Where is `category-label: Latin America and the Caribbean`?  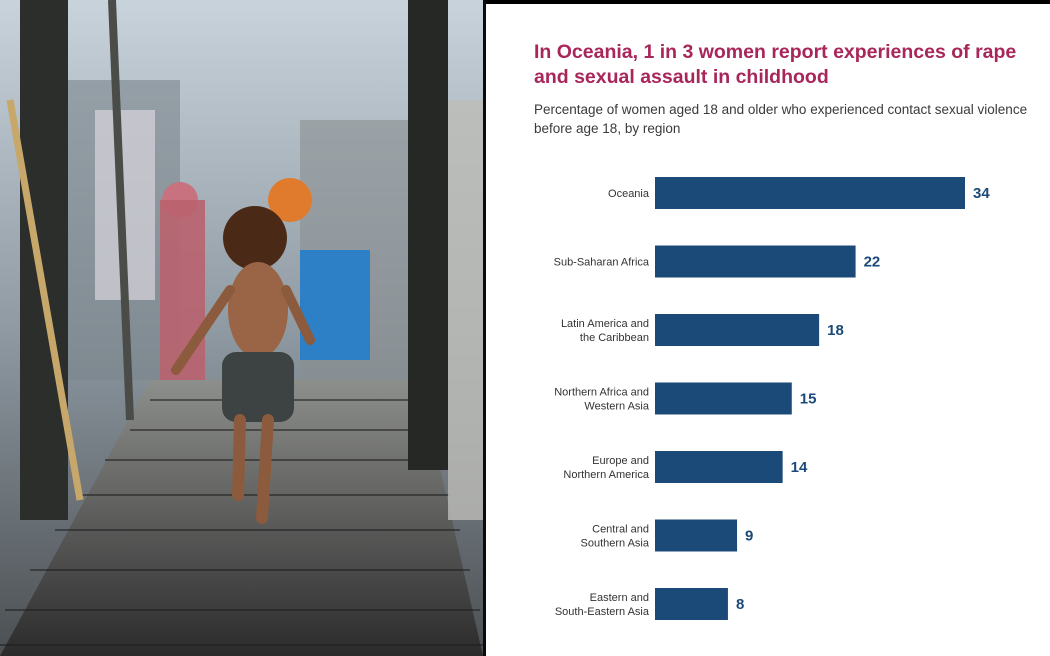 category-label: Latin America and the Caribbean is located at coordinates (605, 331).